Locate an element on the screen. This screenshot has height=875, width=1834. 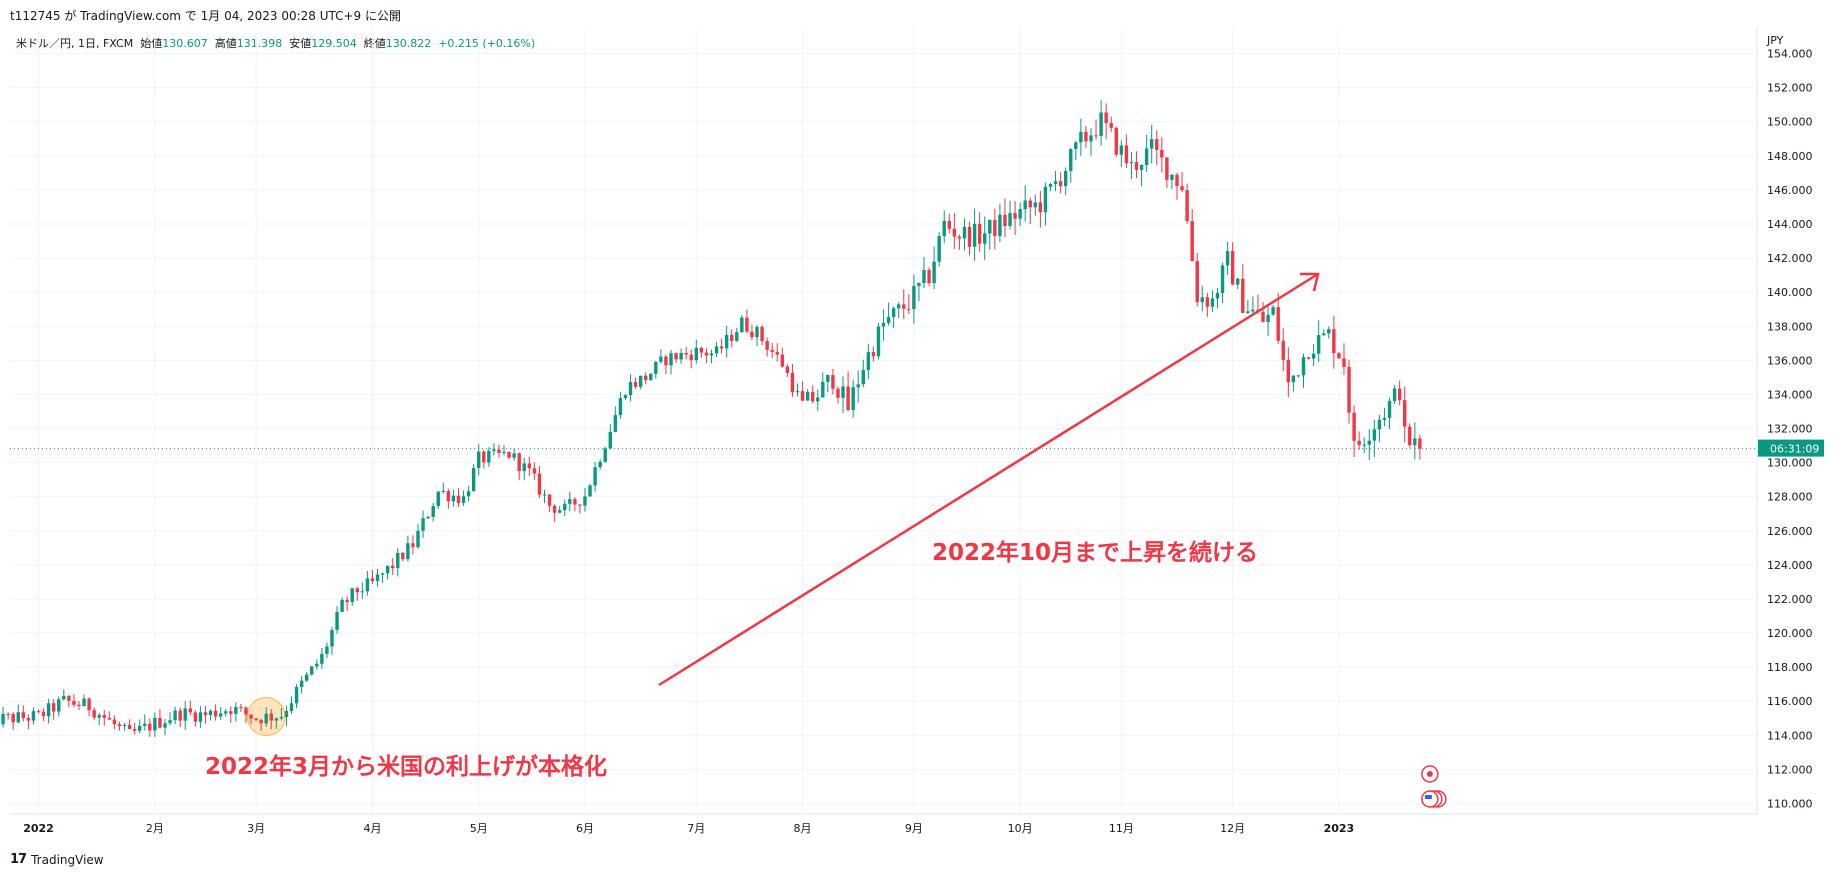
note-october: 2022年10月まで上昇を続ける is located at coordinates (1095, 553).